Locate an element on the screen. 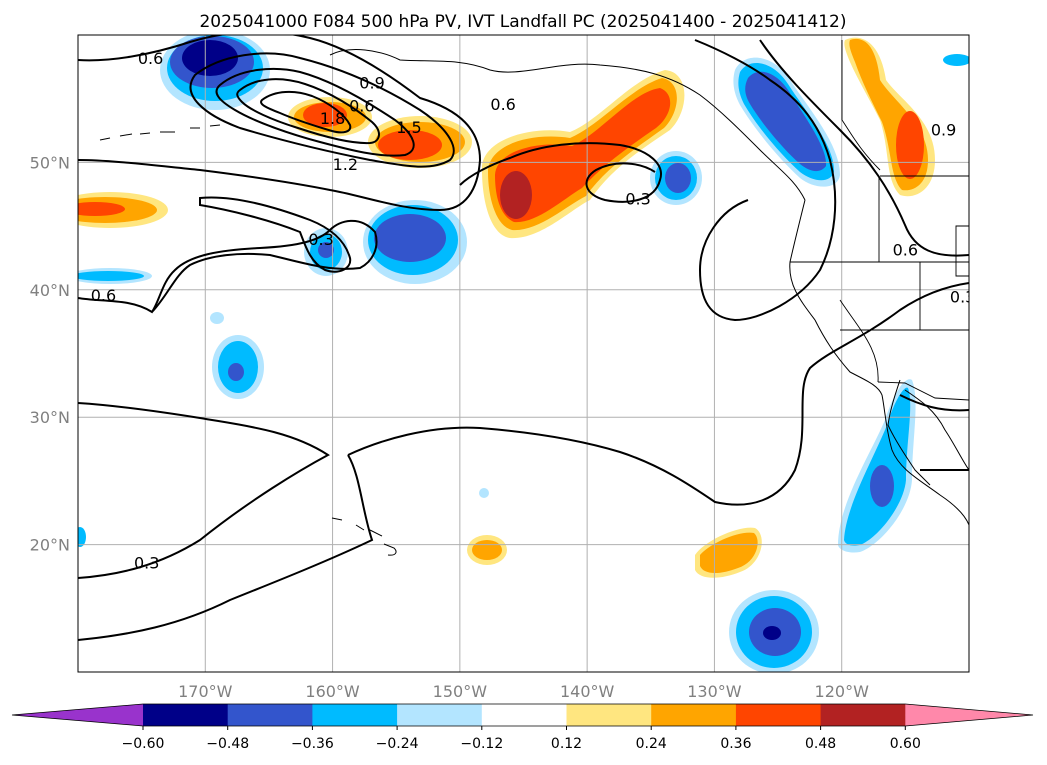 The height and width of the screenshot is (765, 1047). coast-baja is located at coordinates (909, 432).